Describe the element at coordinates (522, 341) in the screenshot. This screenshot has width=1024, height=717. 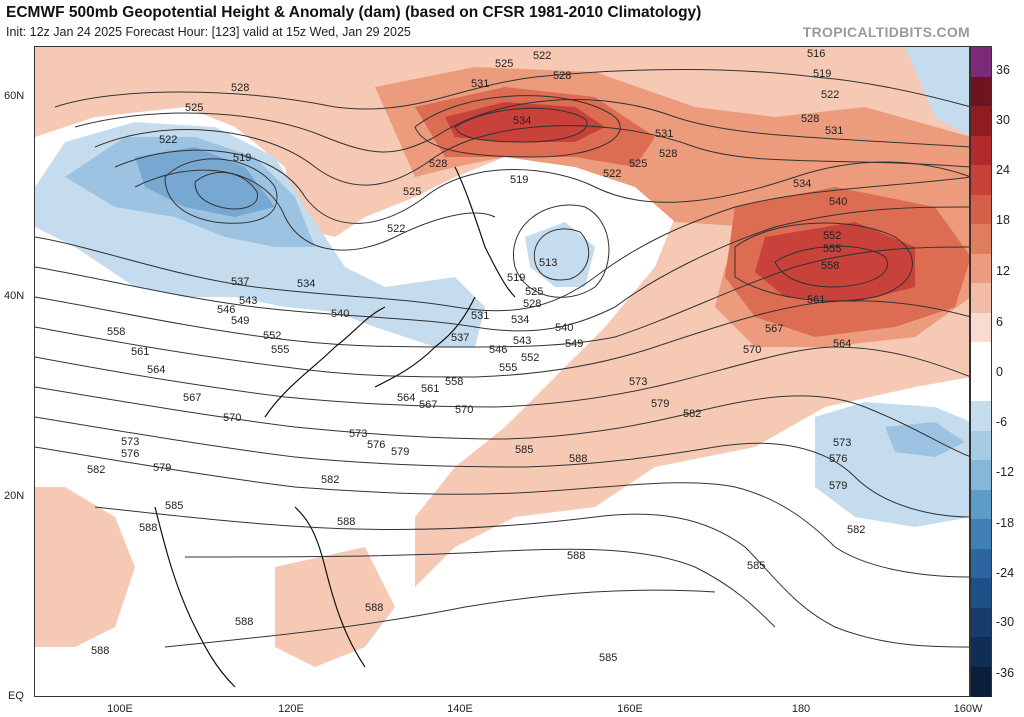
I see `contour-label: 543` at that location.